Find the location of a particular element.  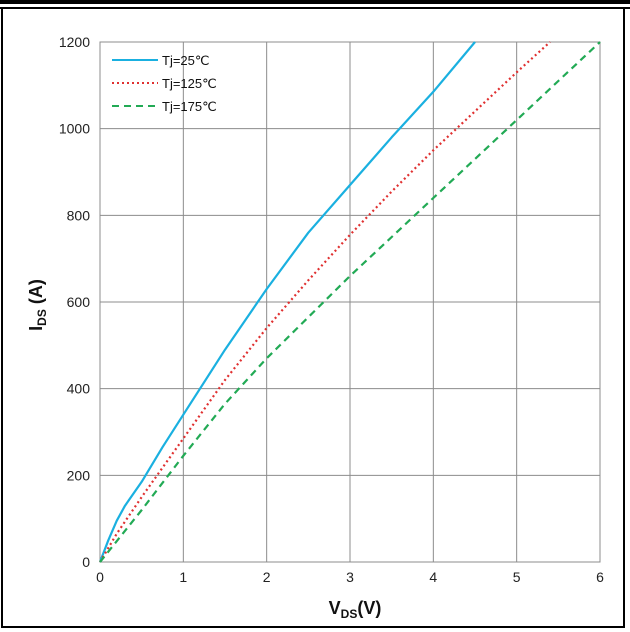

x-tick-label: 1 is located at coordinates (183, 577).